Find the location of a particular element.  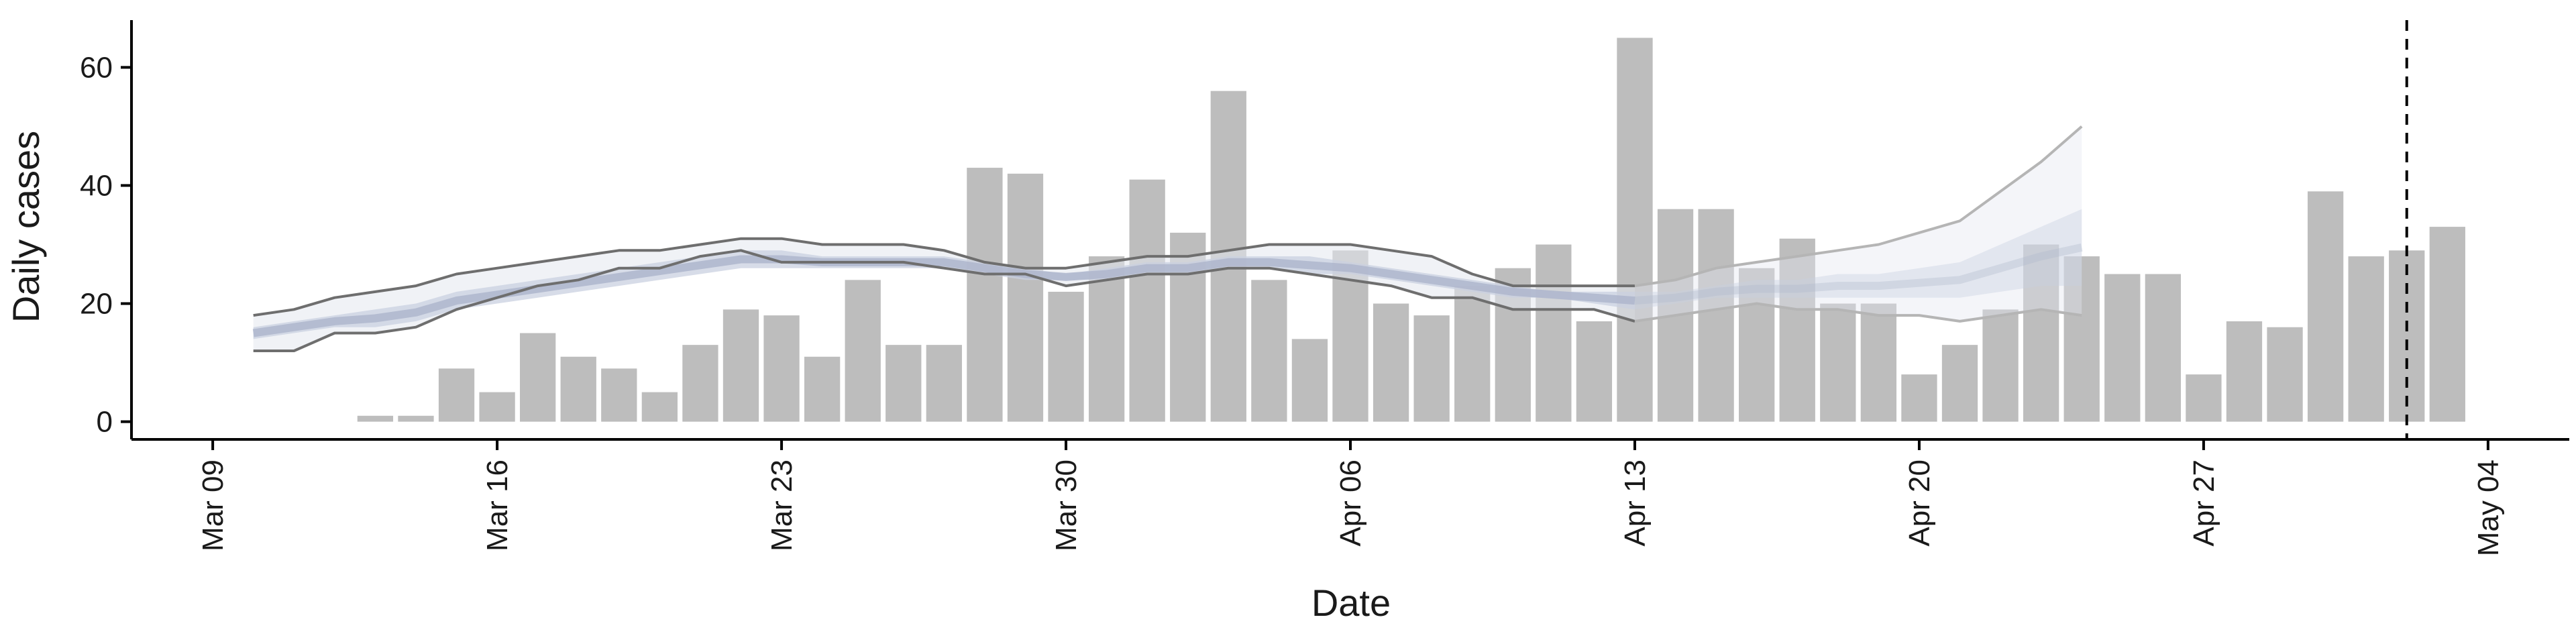

mid-interval-band-nowcast is located at coordinates (1858, 259).